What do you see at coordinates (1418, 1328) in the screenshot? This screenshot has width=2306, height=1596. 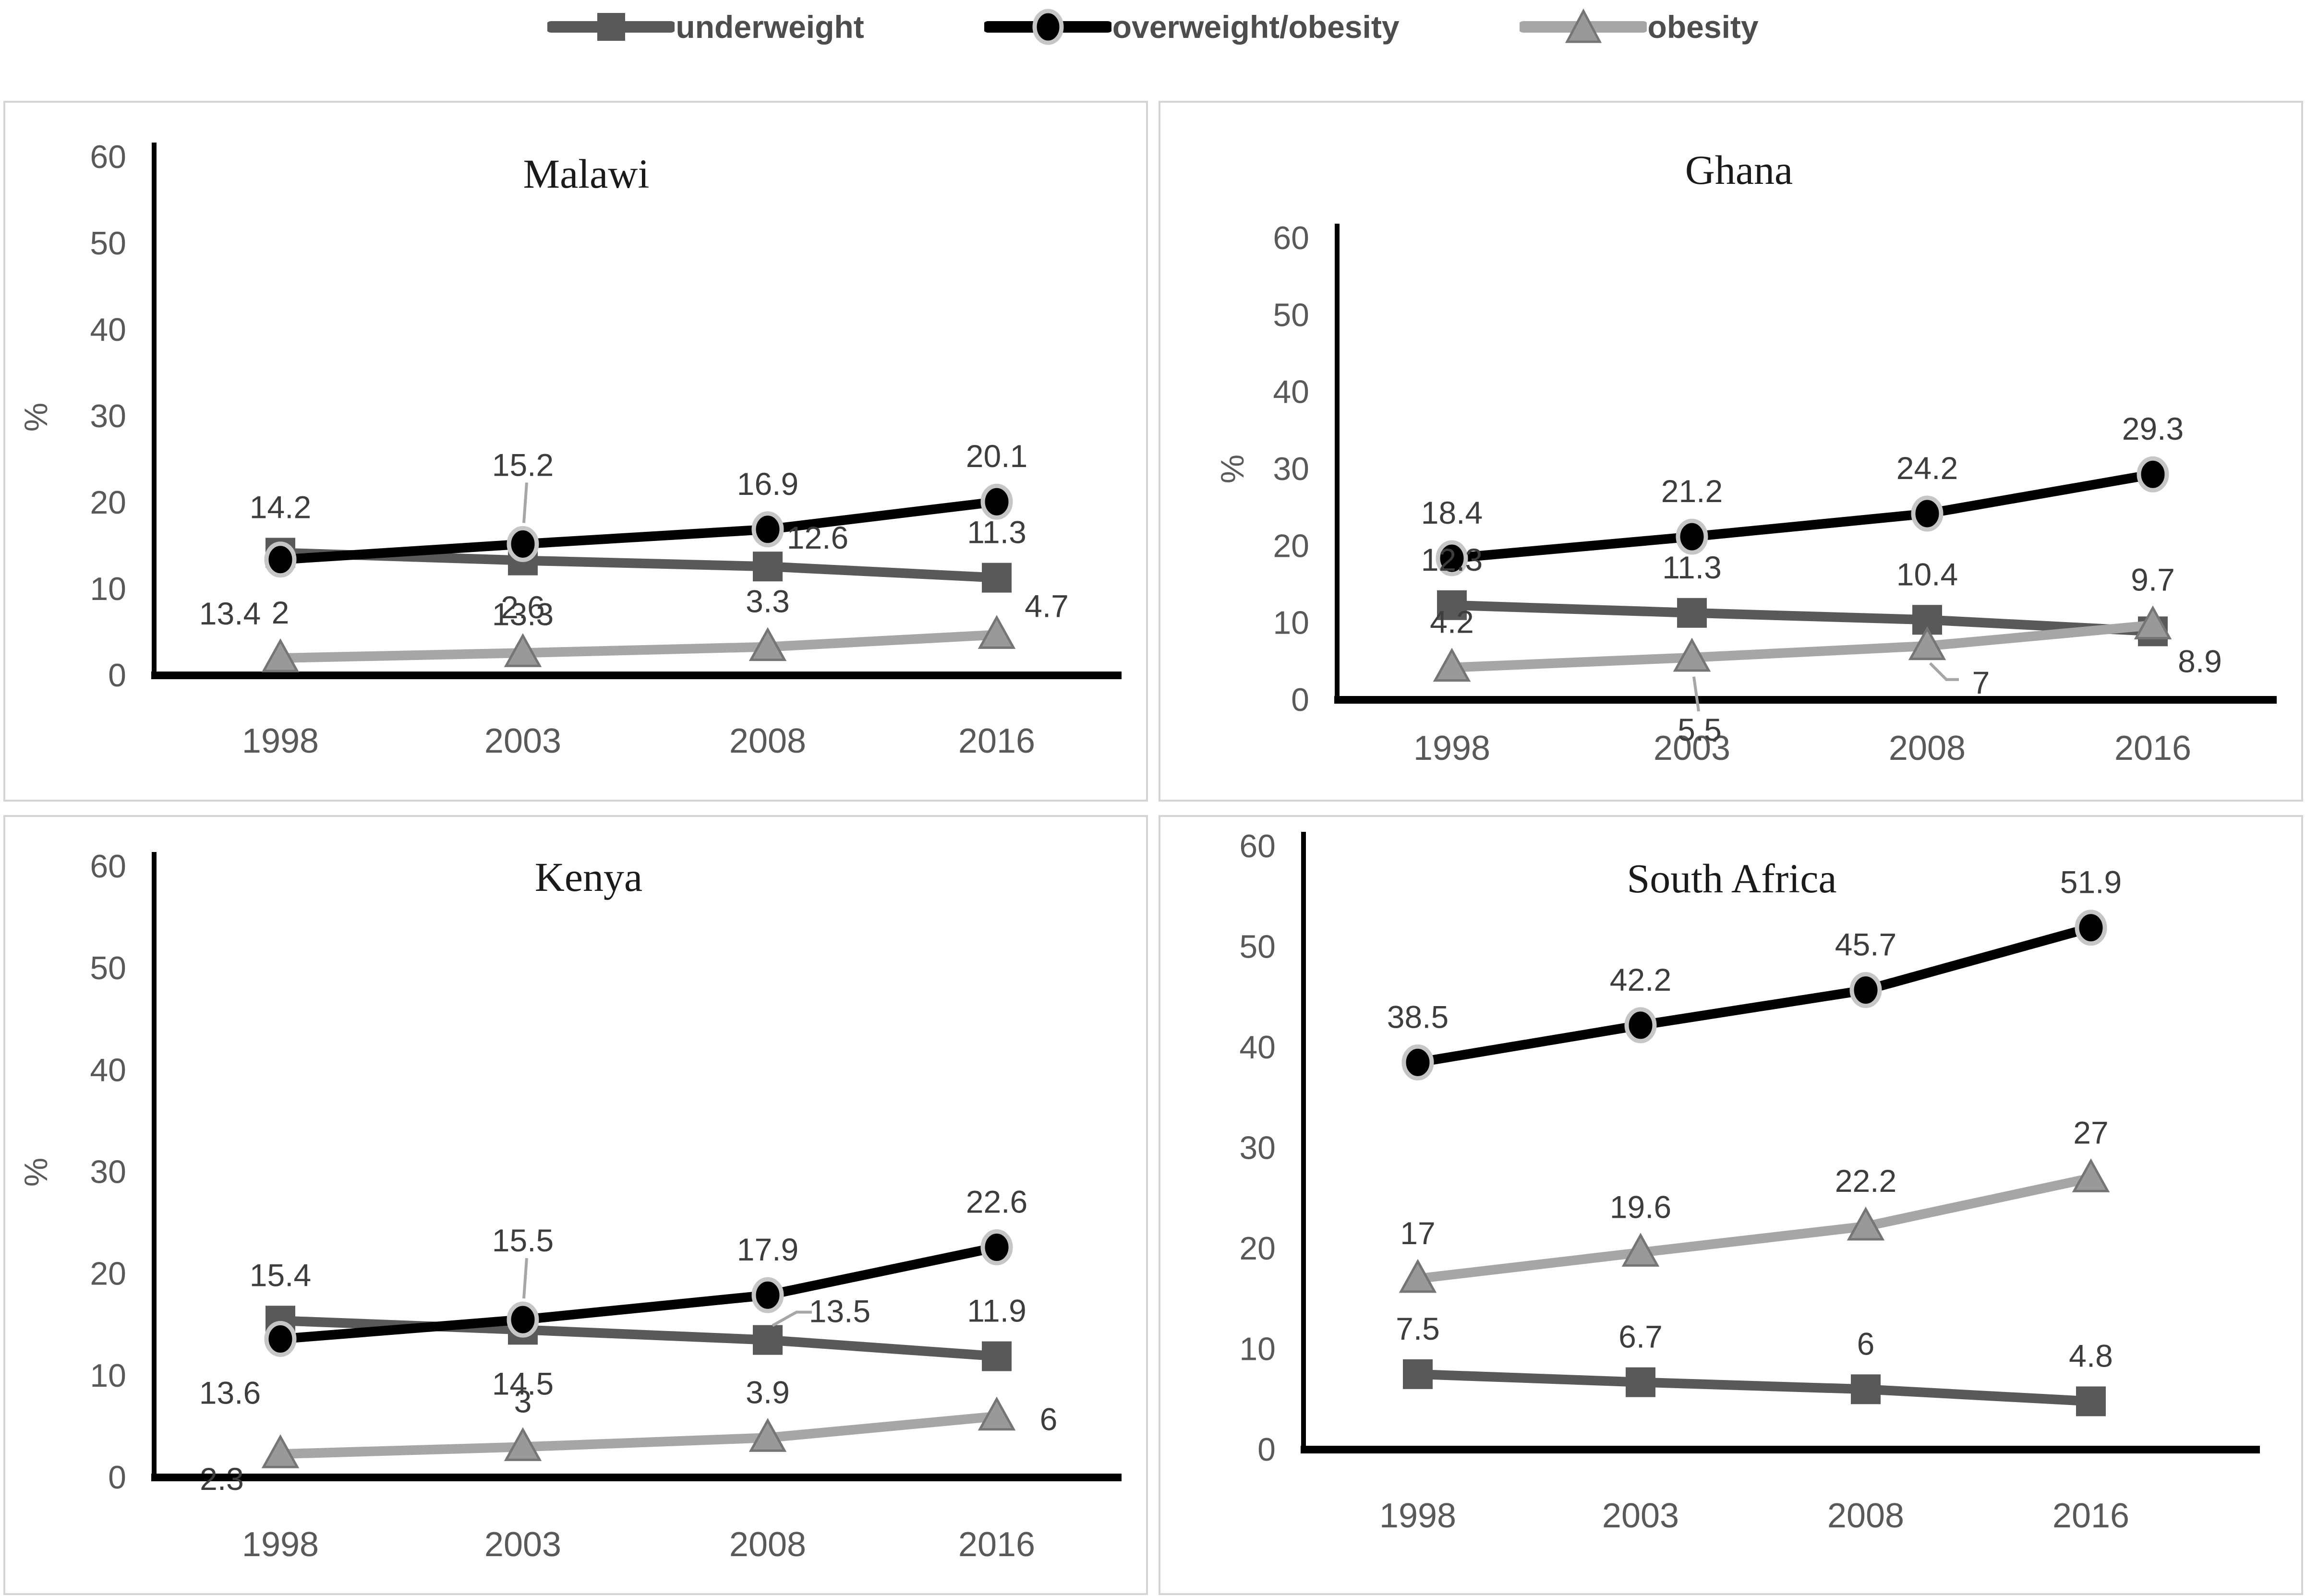 I see `data-label: 7.5` at bounding box center [1418, 1328].